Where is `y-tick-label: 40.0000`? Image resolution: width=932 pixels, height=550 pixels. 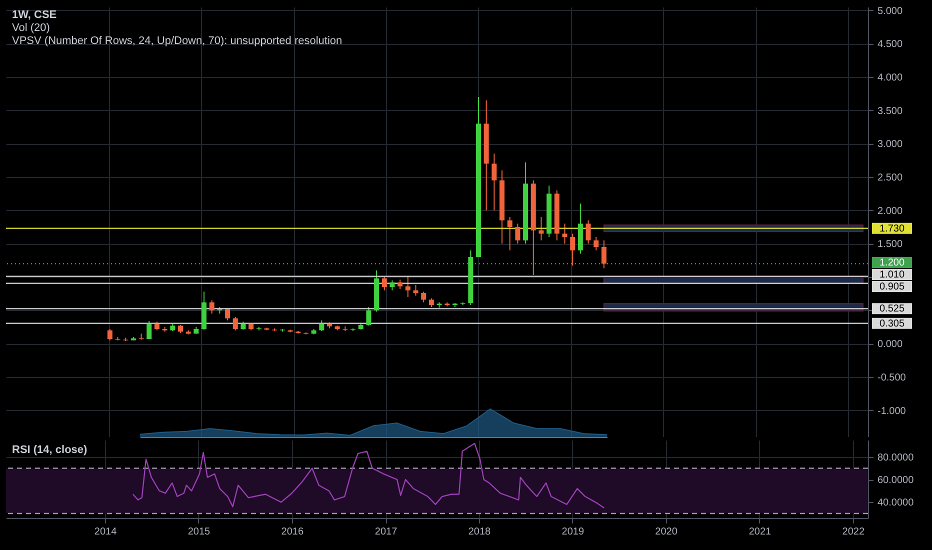 y-tick-label: 40.0000 is located at coordinates (896, 503).